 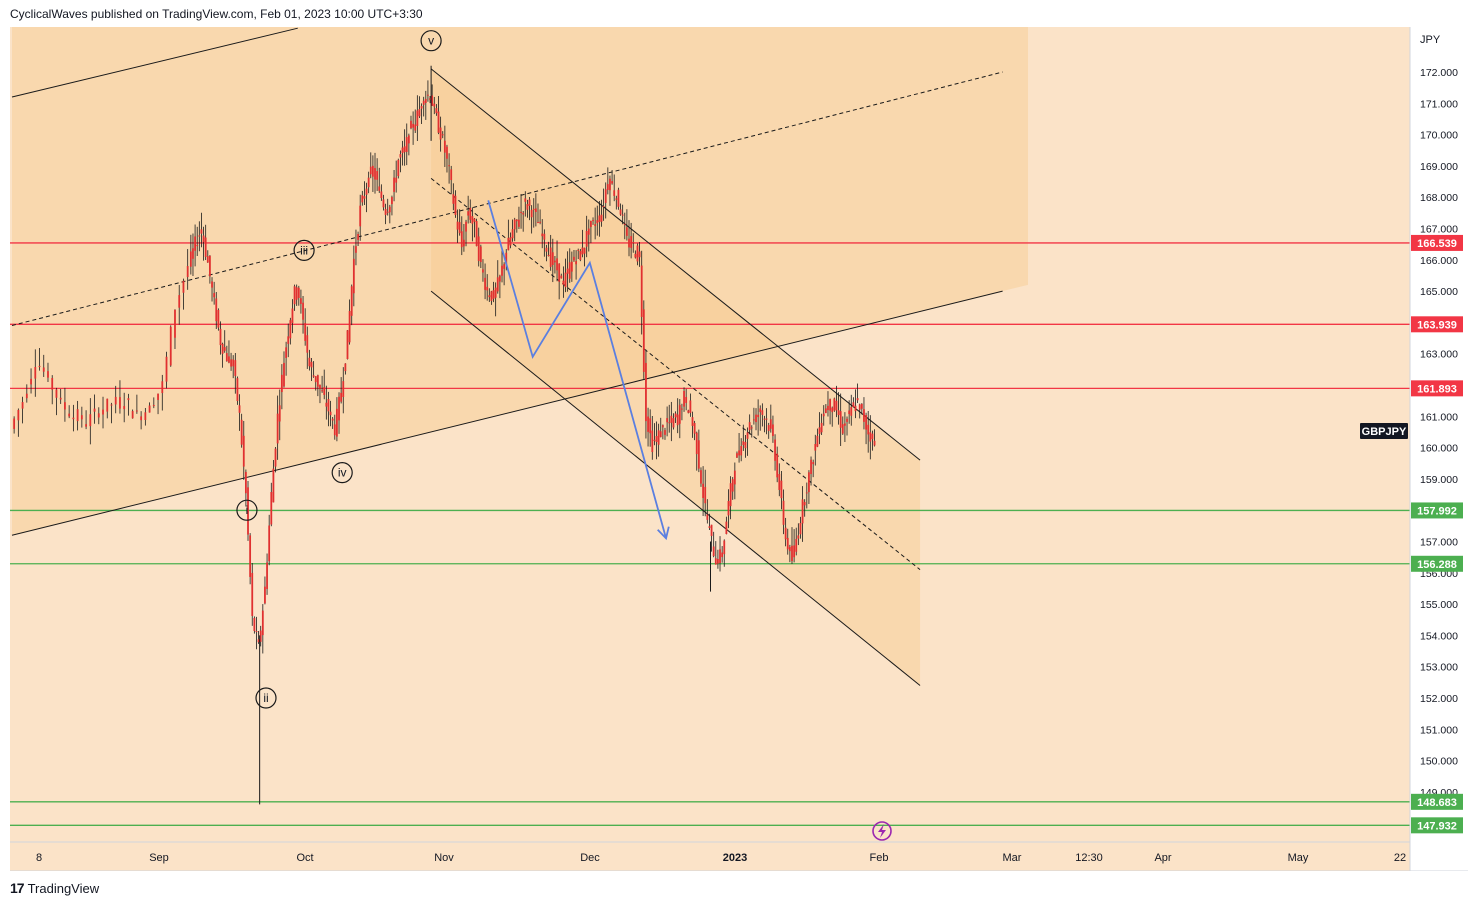 What do you see at coordinates (1439, 136) in the screenshot?
I see `price-tick-label: 170.000` at bounding box center [1439, 136].